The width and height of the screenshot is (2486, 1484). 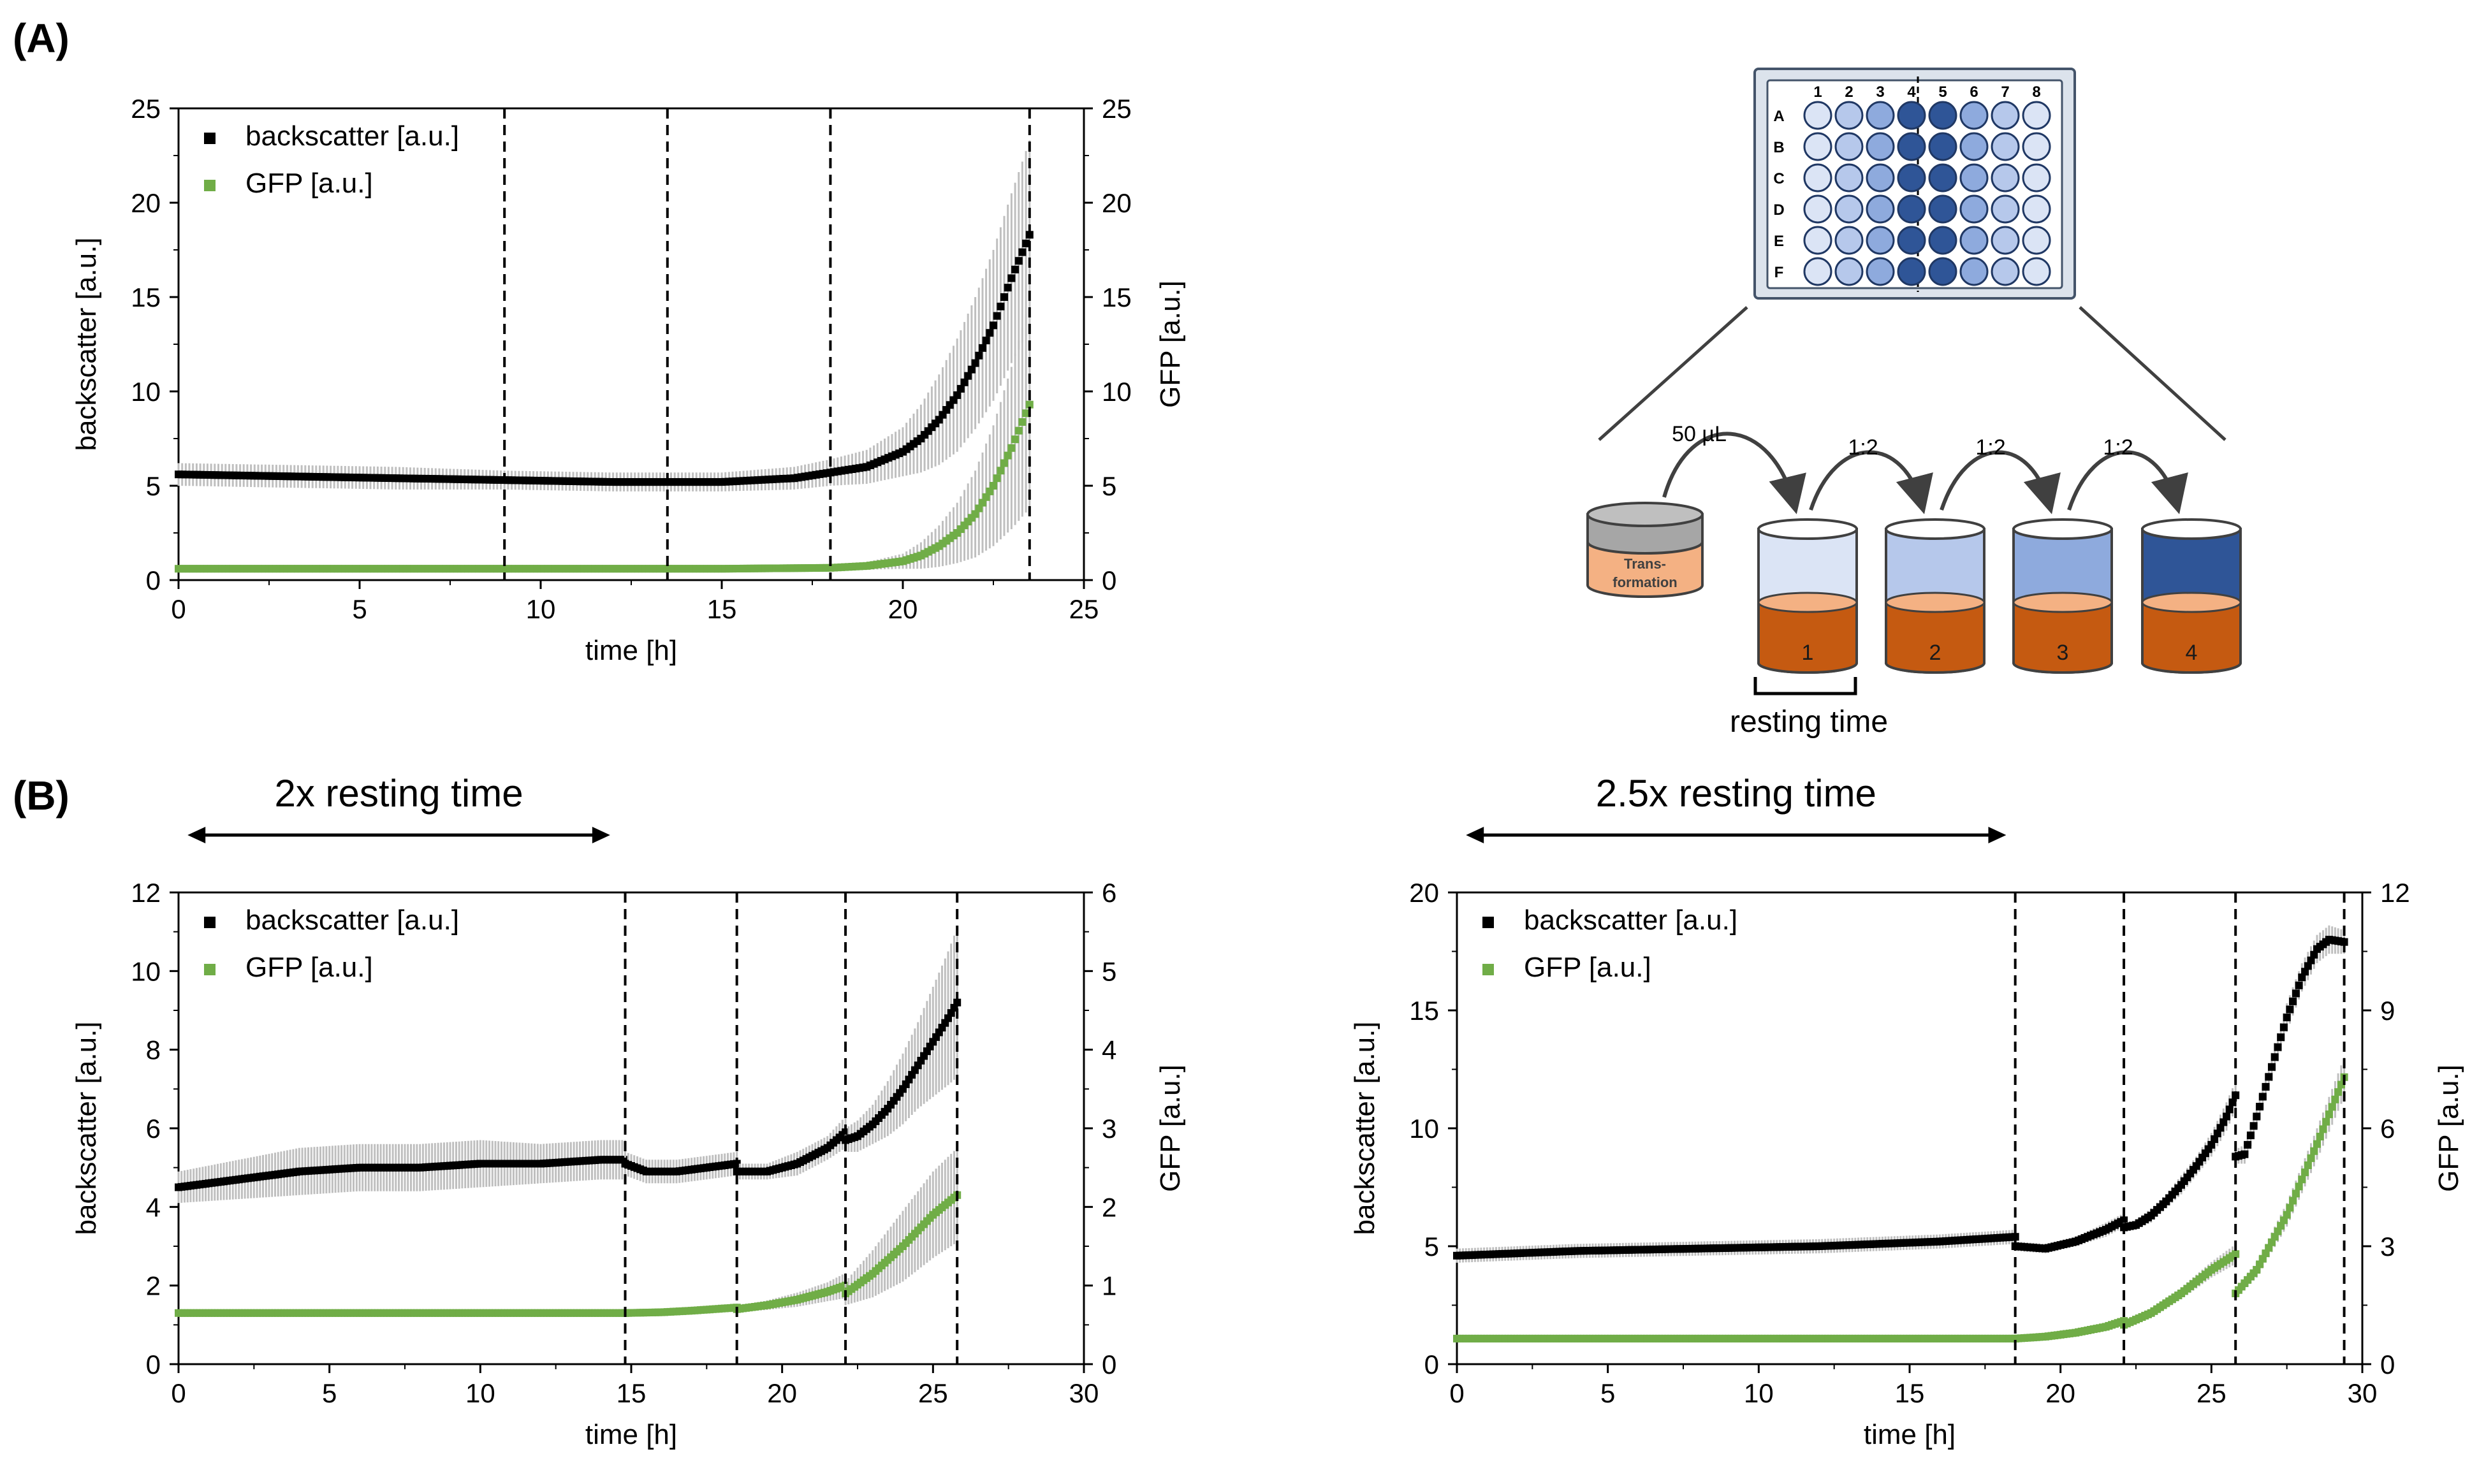 I want to click on transformation-tube: Trans- formation, so click(x=1645, y=550).